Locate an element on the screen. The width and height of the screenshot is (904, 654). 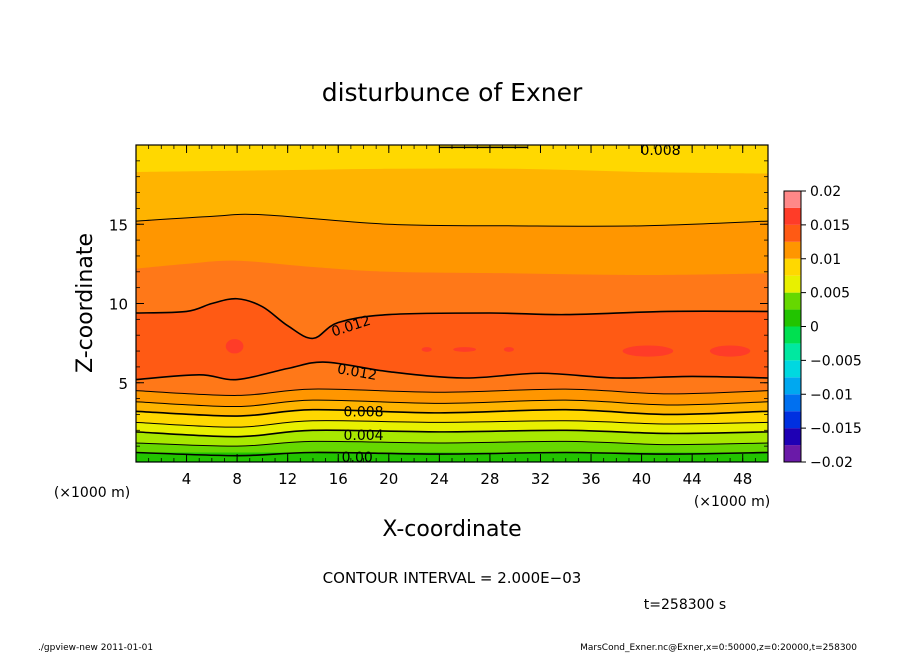
colorbar-tick-label-0: 0.02 is located at coordinates (825, 192).